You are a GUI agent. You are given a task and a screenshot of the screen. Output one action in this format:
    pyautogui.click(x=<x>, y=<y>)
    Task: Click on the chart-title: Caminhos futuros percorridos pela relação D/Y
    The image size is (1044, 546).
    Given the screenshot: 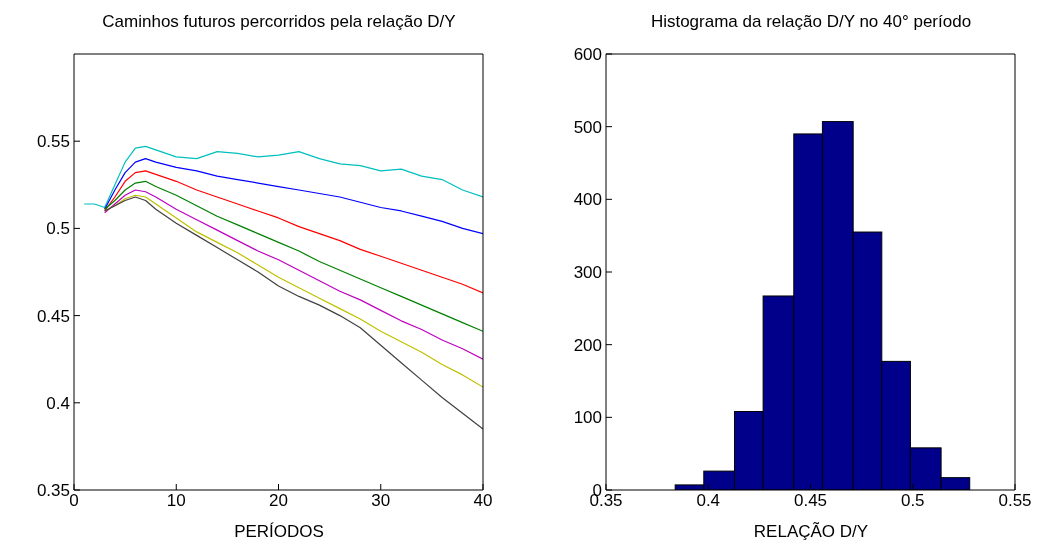 What is the action you would take?
    pyautogui.click(x=279, y=22)
    